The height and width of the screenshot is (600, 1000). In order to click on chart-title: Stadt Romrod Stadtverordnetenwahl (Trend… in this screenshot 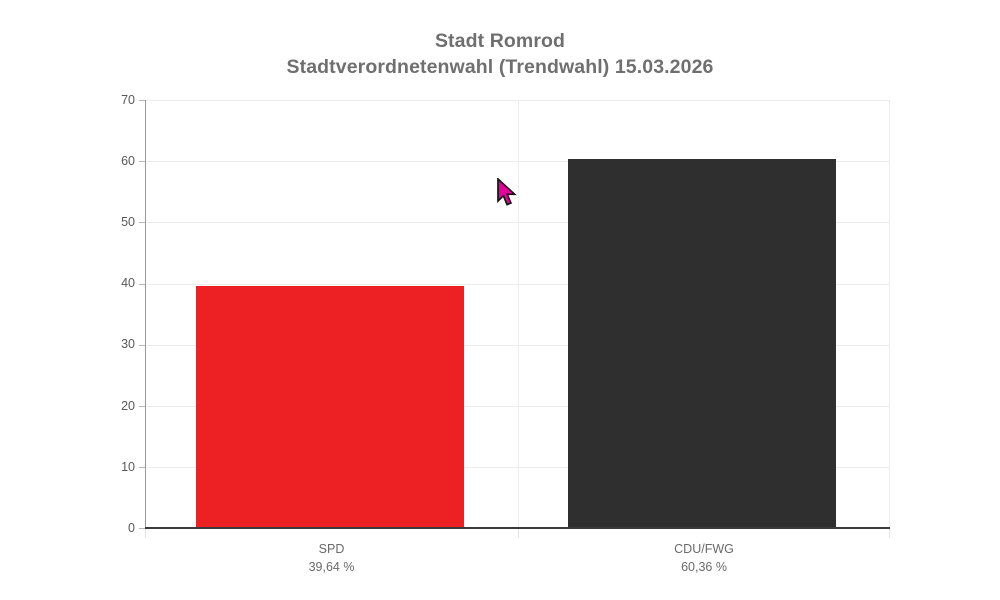, I will do `click(500, 54)`.